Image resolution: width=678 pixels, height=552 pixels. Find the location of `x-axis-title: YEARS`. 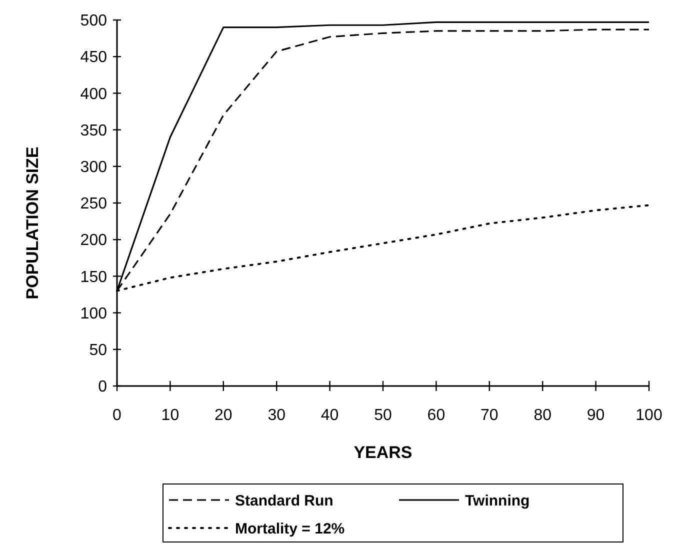

x-axis-title: YEARS is located at coordinates (383, 452).